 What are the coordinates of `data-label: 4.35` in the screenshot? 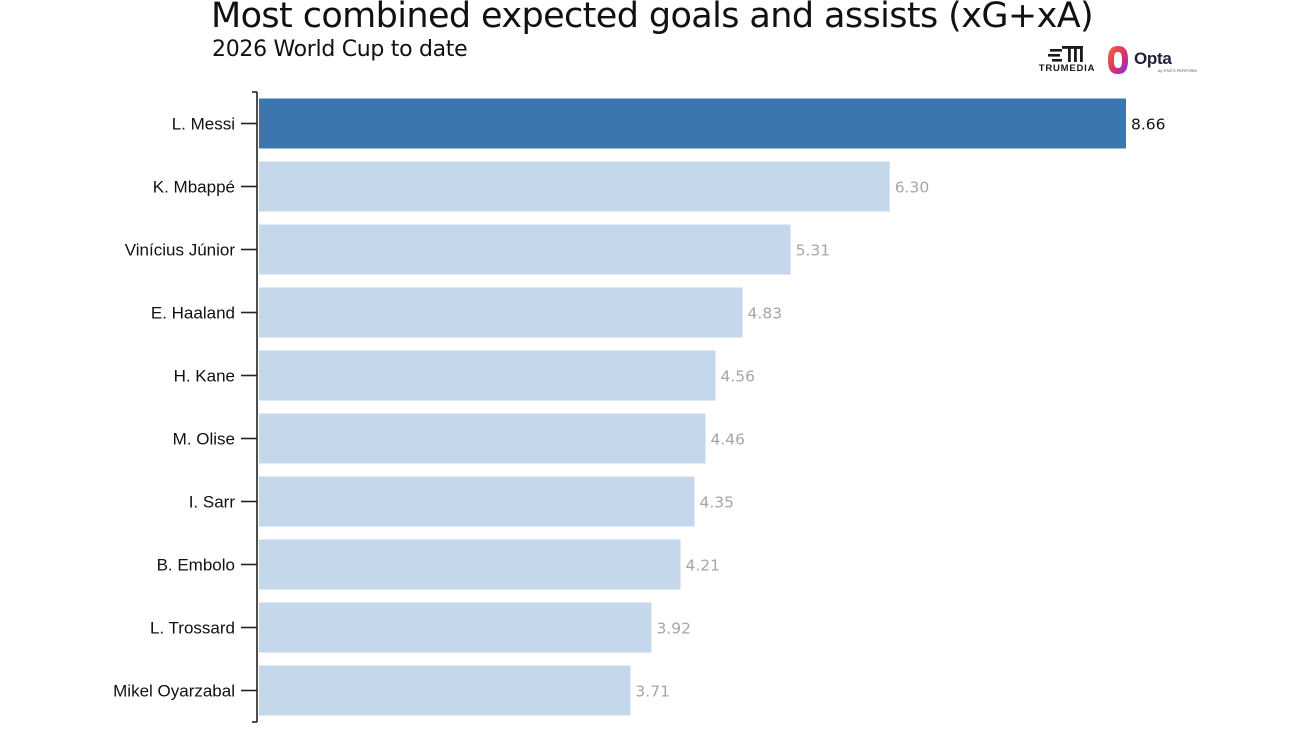 It's located at (717, 503).